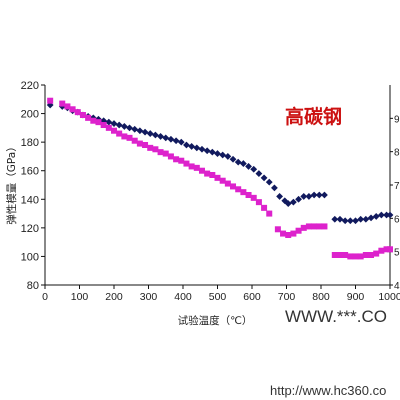  What do you see at coordinates (218, 297) in the screenshot?
I see `x-tick-label: 500` at bounding box center [218, 297].